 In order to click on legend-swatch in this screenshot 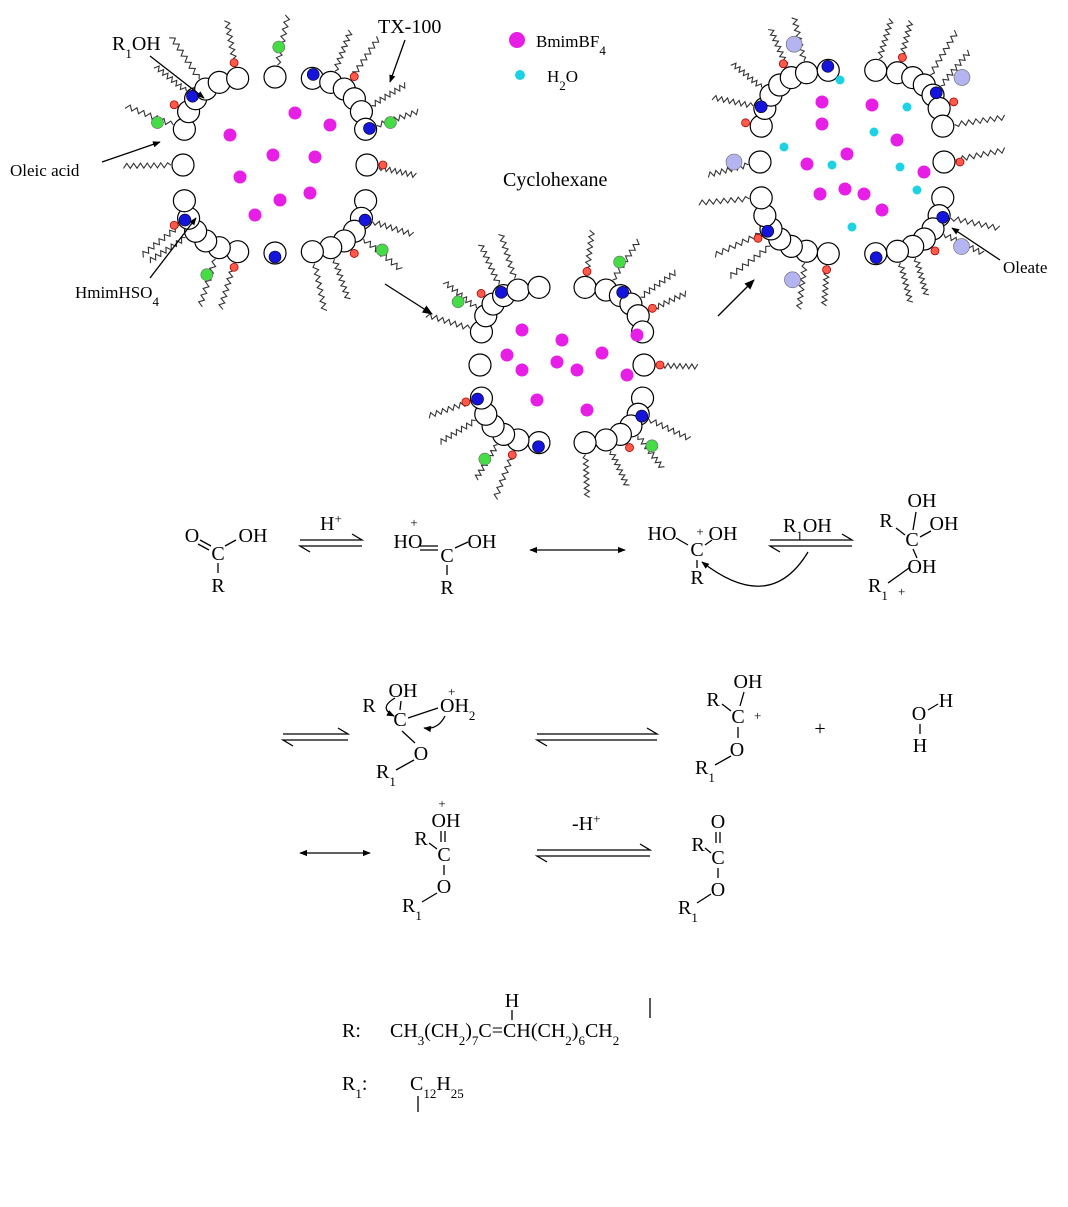, I will do `click(517, 40)`.